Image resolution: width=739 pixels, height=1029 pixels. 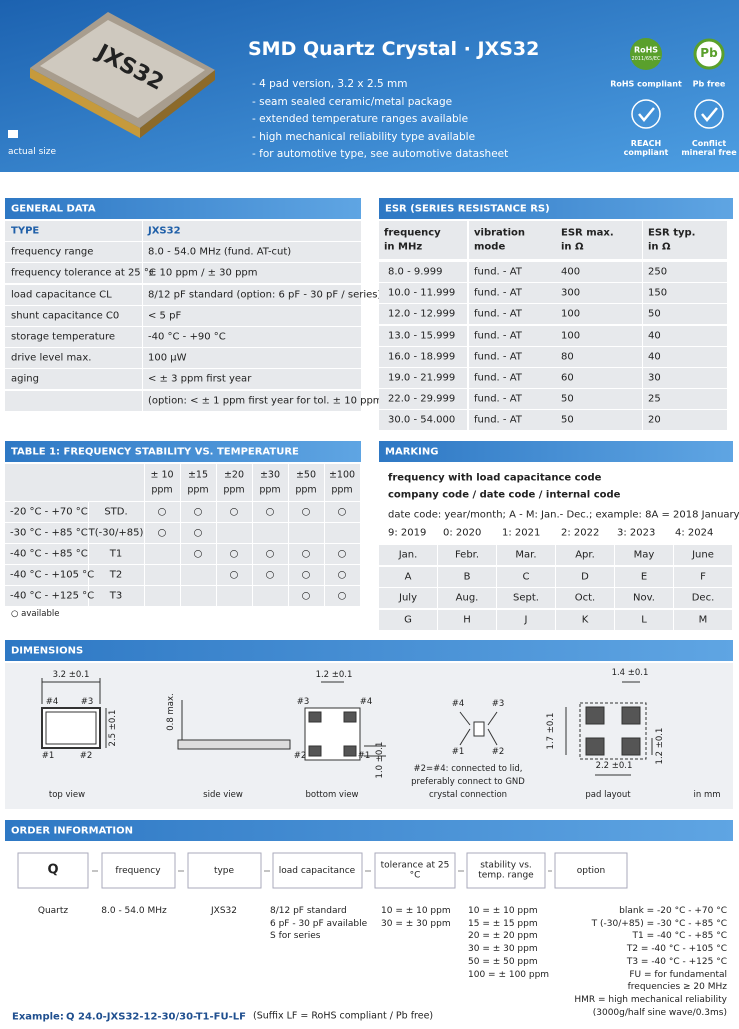 What do you see at coordinates (408, 576) in the screenshot?
I see `month-code: A` at bounding box center [408, 576].